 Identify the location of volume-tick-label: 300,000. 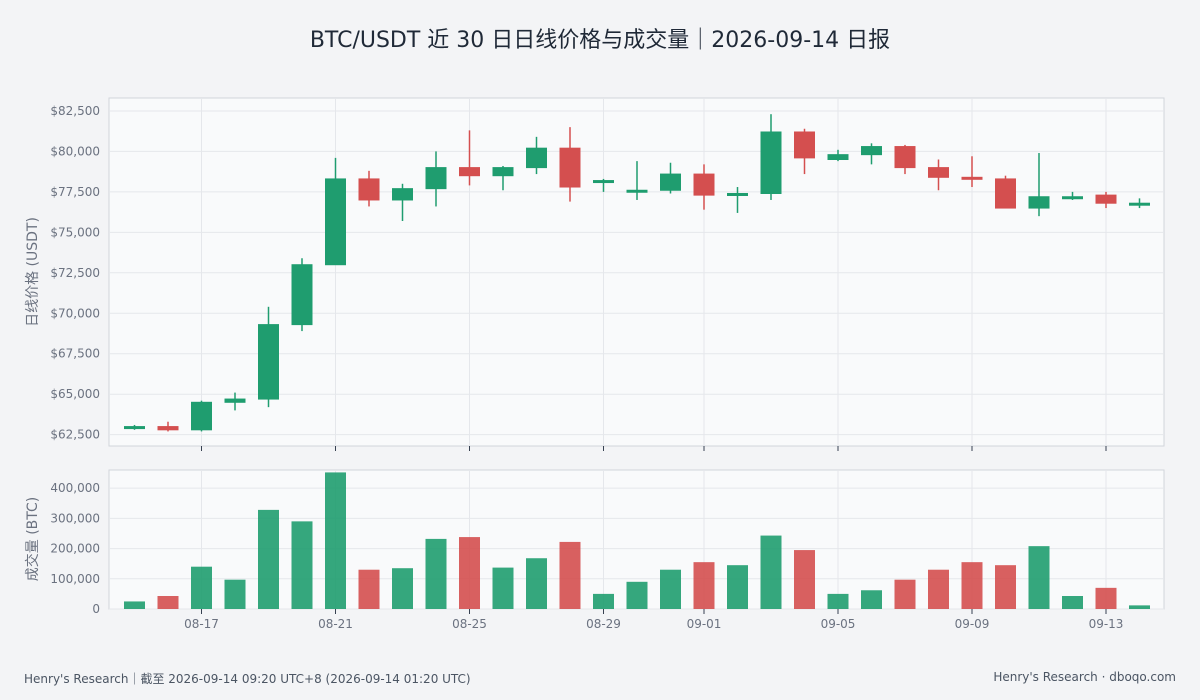
(75, 518).